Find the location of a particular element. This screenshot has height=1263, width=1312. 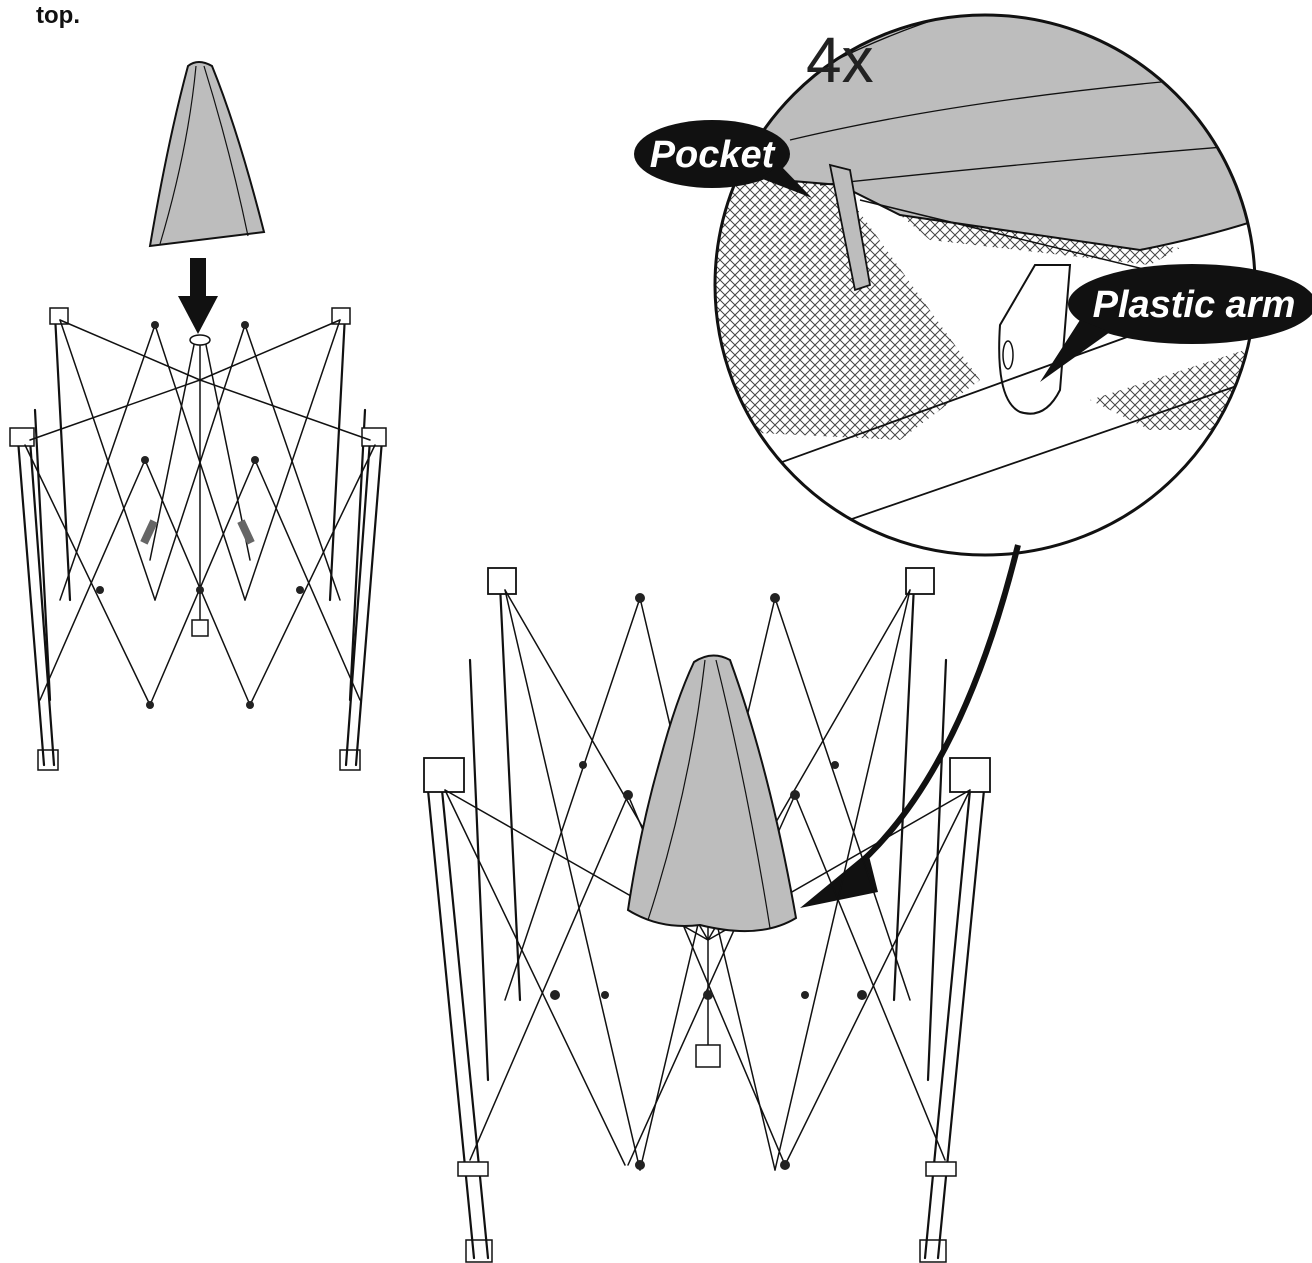

down-arrow-icon is located at coordinates (198, 296).